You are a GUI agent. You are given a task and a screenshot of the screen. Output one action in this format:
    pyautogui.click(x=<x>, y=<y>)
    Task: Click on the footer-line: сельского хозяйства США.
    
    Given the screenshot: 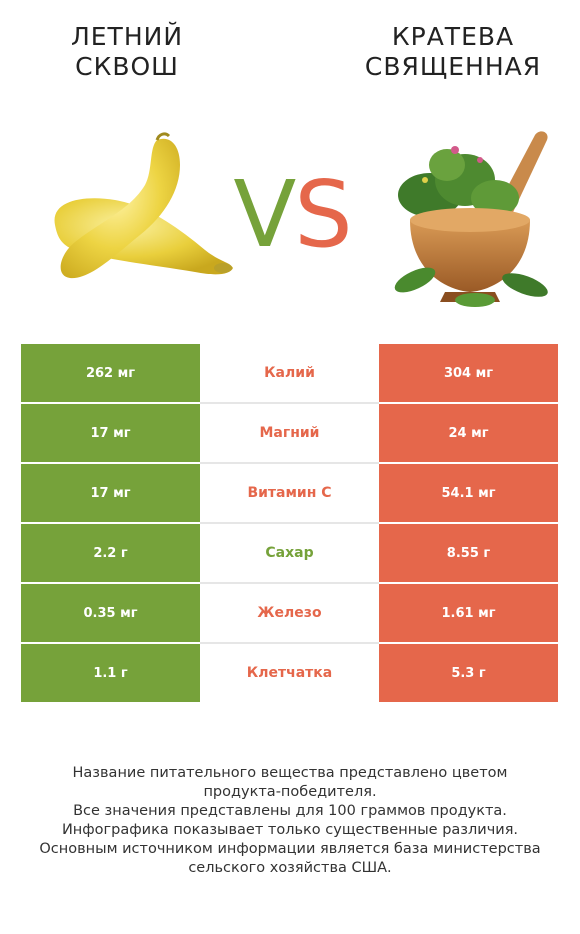 What is the action you would take?
    pyautogui.click(x=290, y=868)
    